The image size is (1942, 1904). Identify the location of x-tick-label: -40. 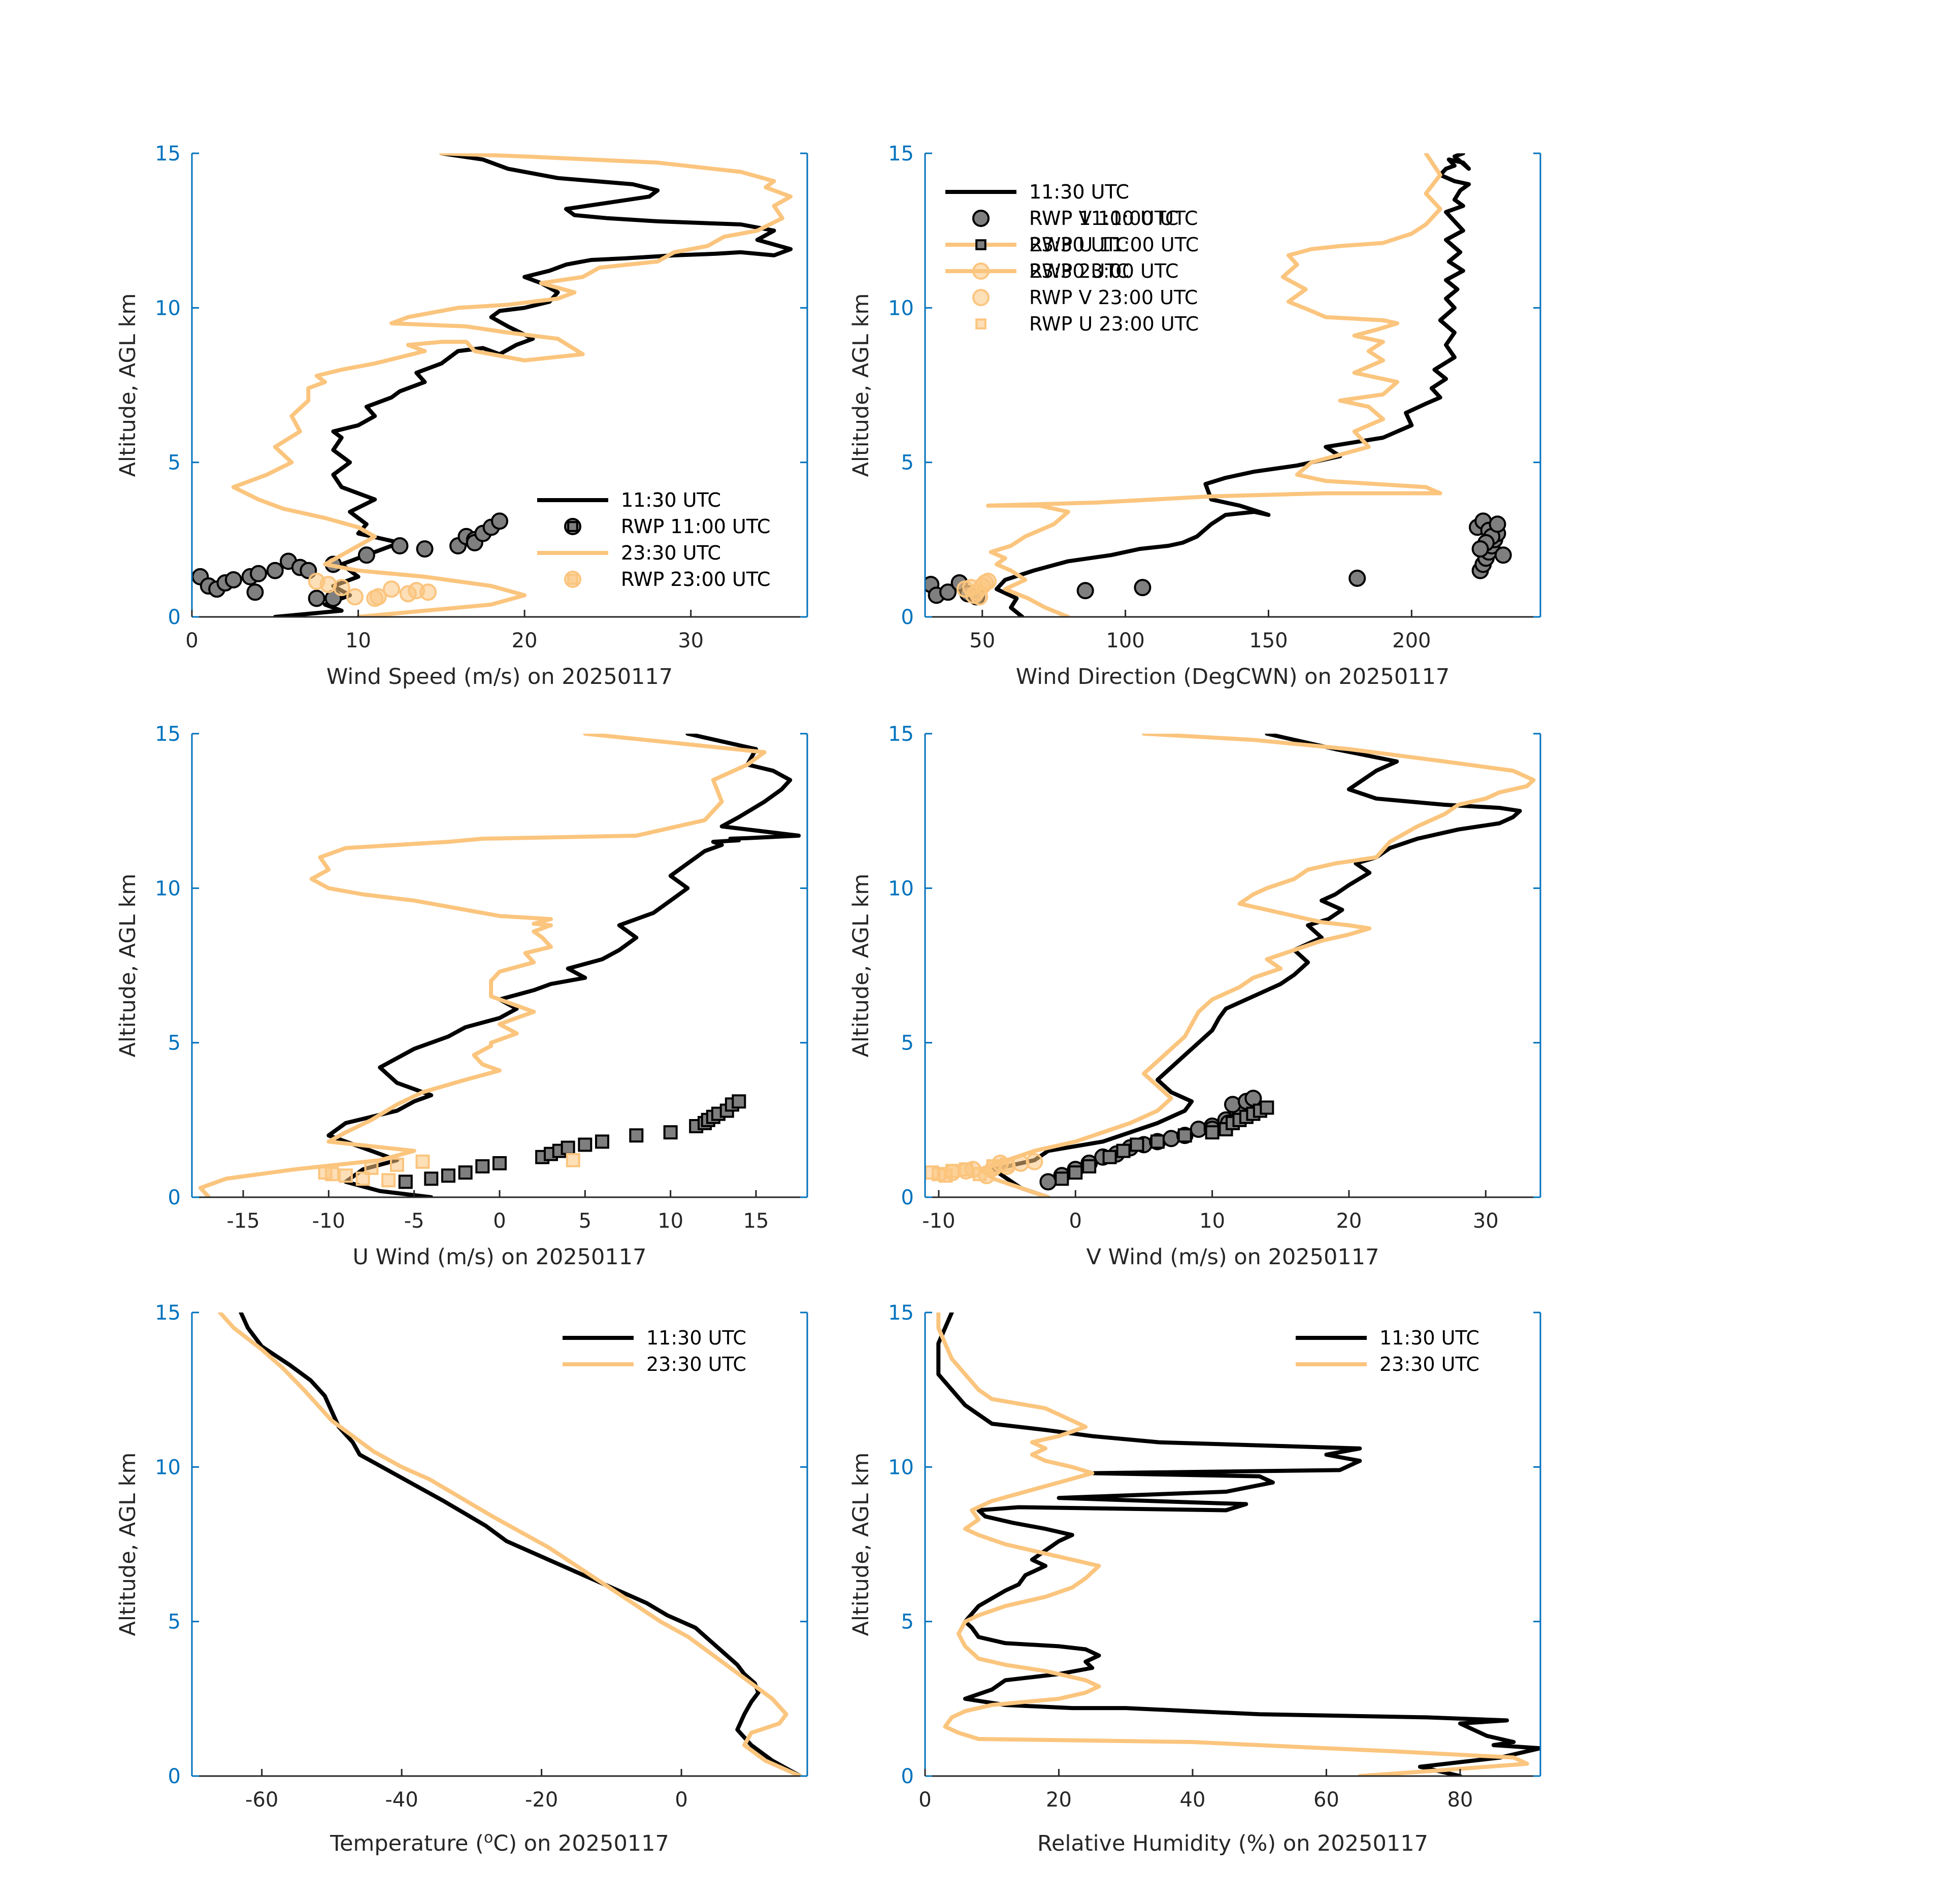
(401, 1800).